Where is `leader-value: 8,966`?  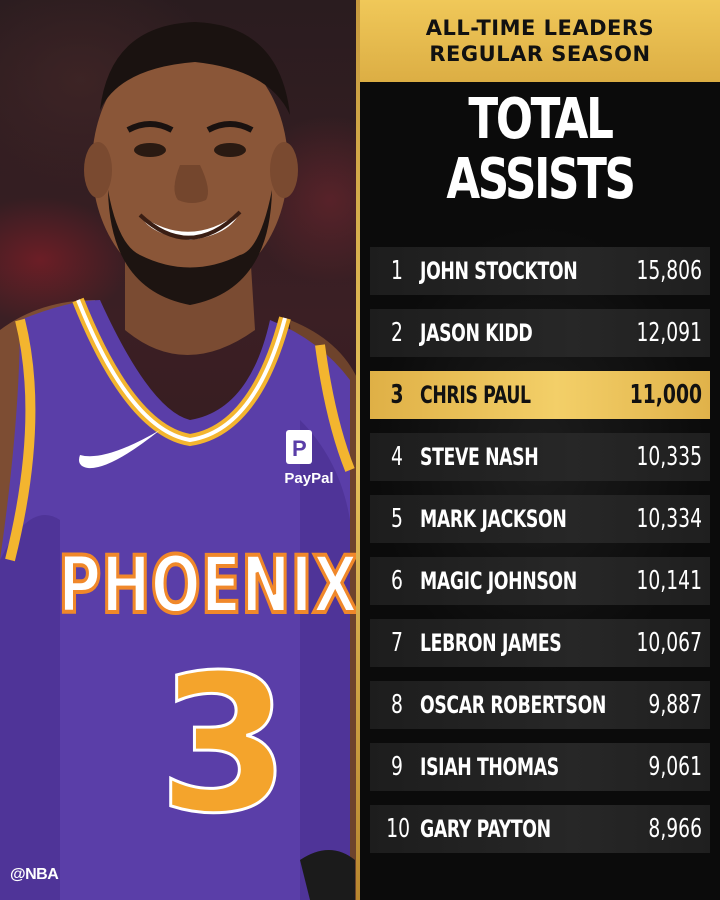
leader-value: 8,966 is located at coordinates (675, 829).